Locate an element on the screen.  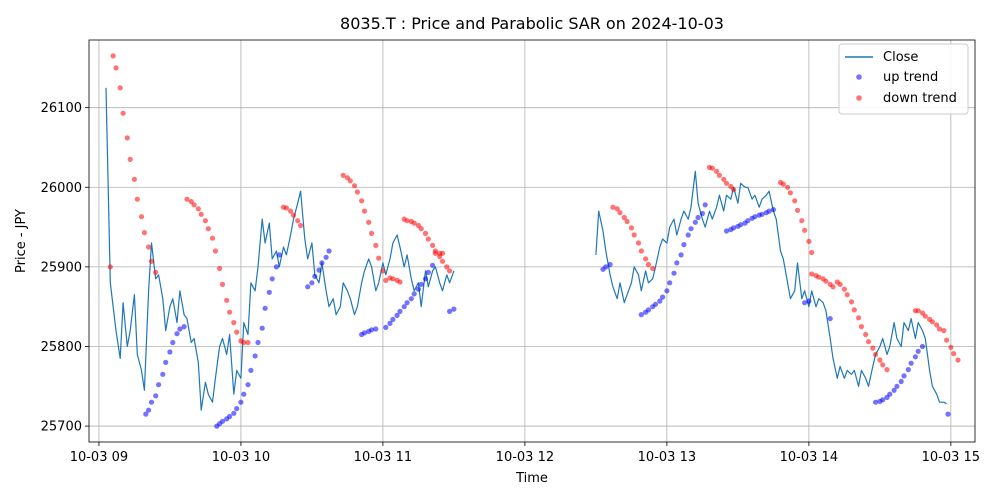
x-tick-label: 10-03 13 is located at coordinates (667, 457).